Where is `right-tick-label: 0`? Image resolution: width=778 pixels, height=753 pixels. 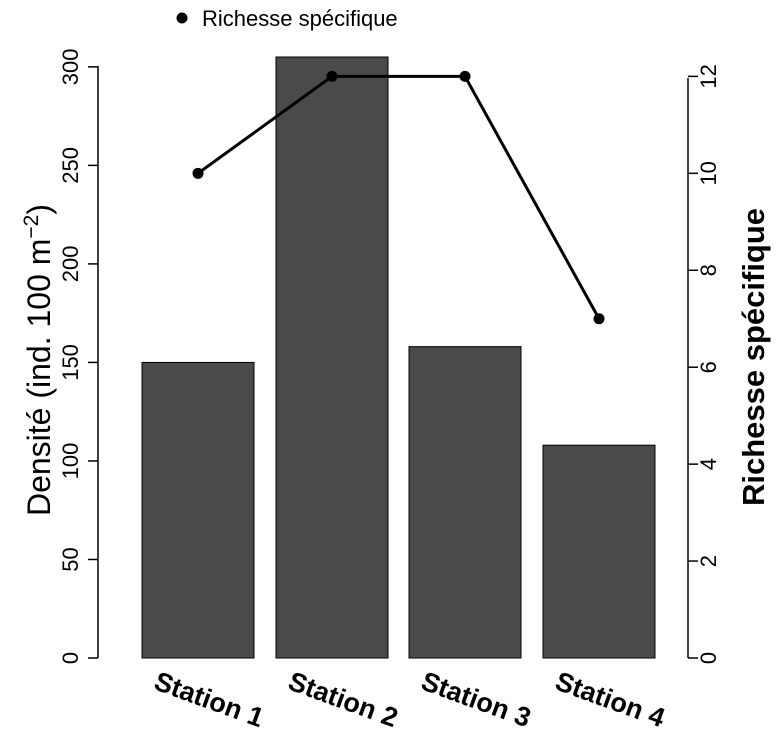 right-tick-label: 0 is located at coordinates (708, 658).